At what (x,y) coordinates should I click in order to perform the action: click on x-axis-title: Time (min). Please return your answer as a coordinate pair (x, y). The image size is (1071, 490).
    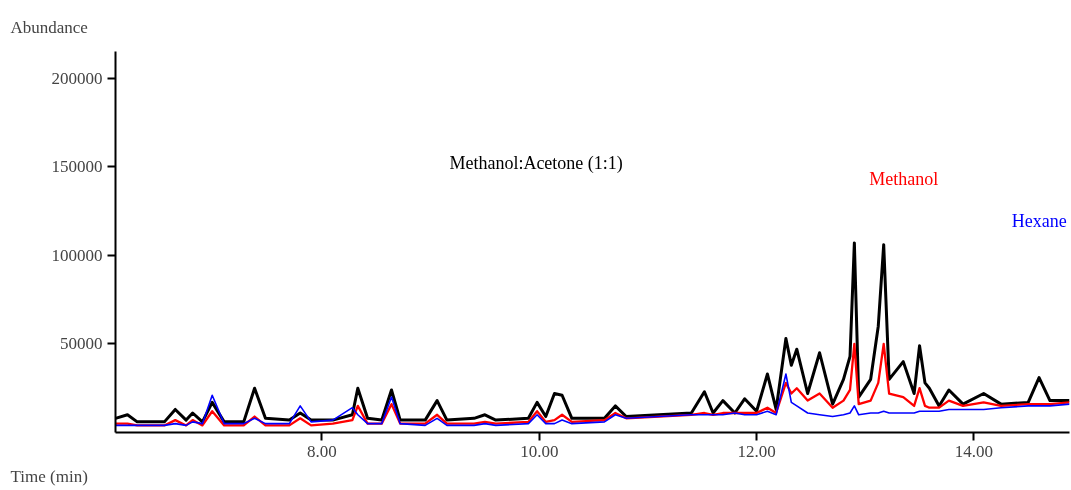
    Looking at the image, I should click on (49, 476).